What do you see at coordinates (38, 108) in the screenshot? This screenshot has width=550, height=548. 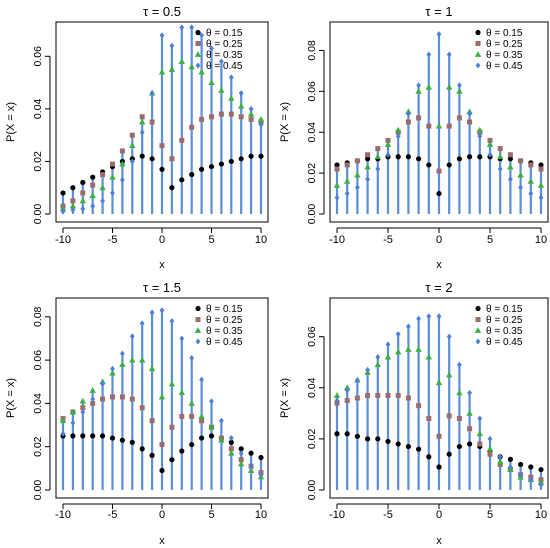 I see `y-tick-label: 0.04` at bounding box center [38, 108].